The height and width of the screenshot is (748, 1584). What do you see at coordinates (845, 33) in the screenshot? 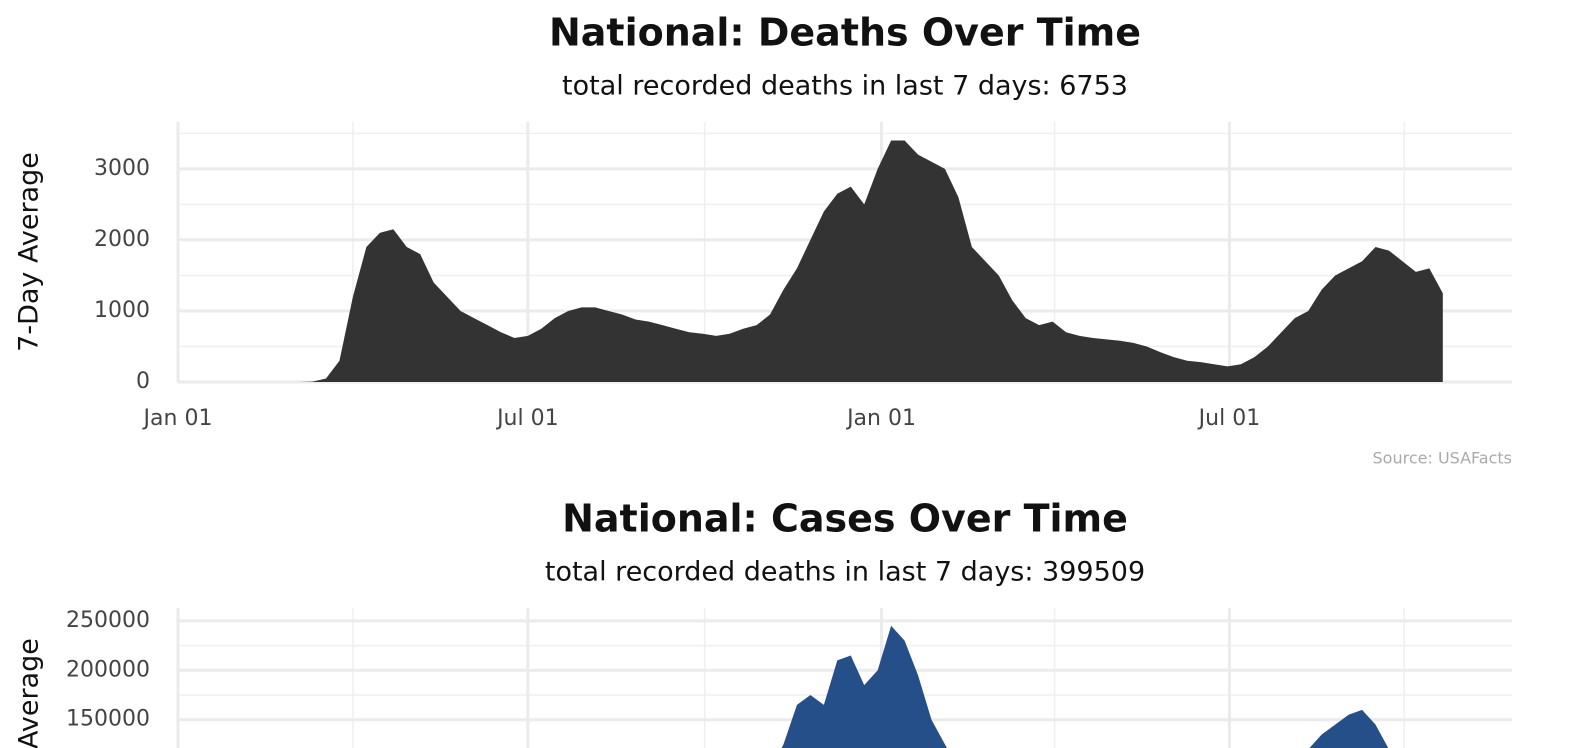
I see `chart-title: National: Deaths Over Time` at bounding box center [845, 33].